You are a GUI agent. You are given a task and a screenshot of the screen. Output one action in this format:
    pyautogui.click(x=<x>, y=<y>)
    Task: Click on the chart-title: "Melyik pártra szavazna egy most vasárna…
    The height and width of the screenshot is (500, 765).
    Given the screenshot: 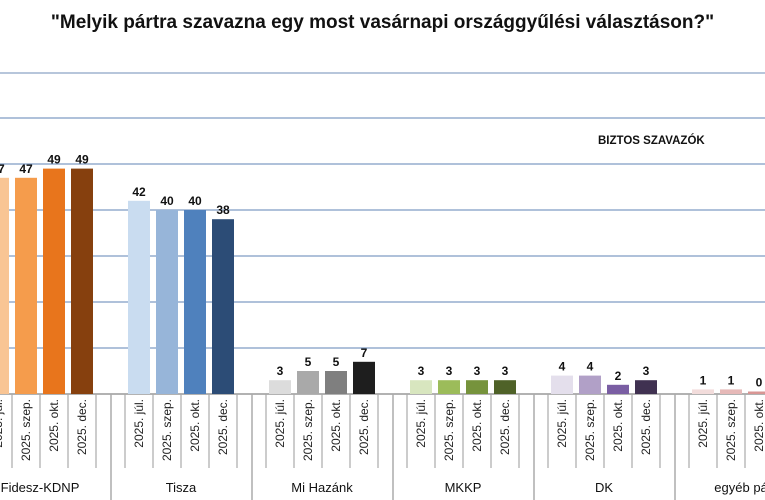 What is the action you would take?
    pyautogui.click(x=382, y=22)
    